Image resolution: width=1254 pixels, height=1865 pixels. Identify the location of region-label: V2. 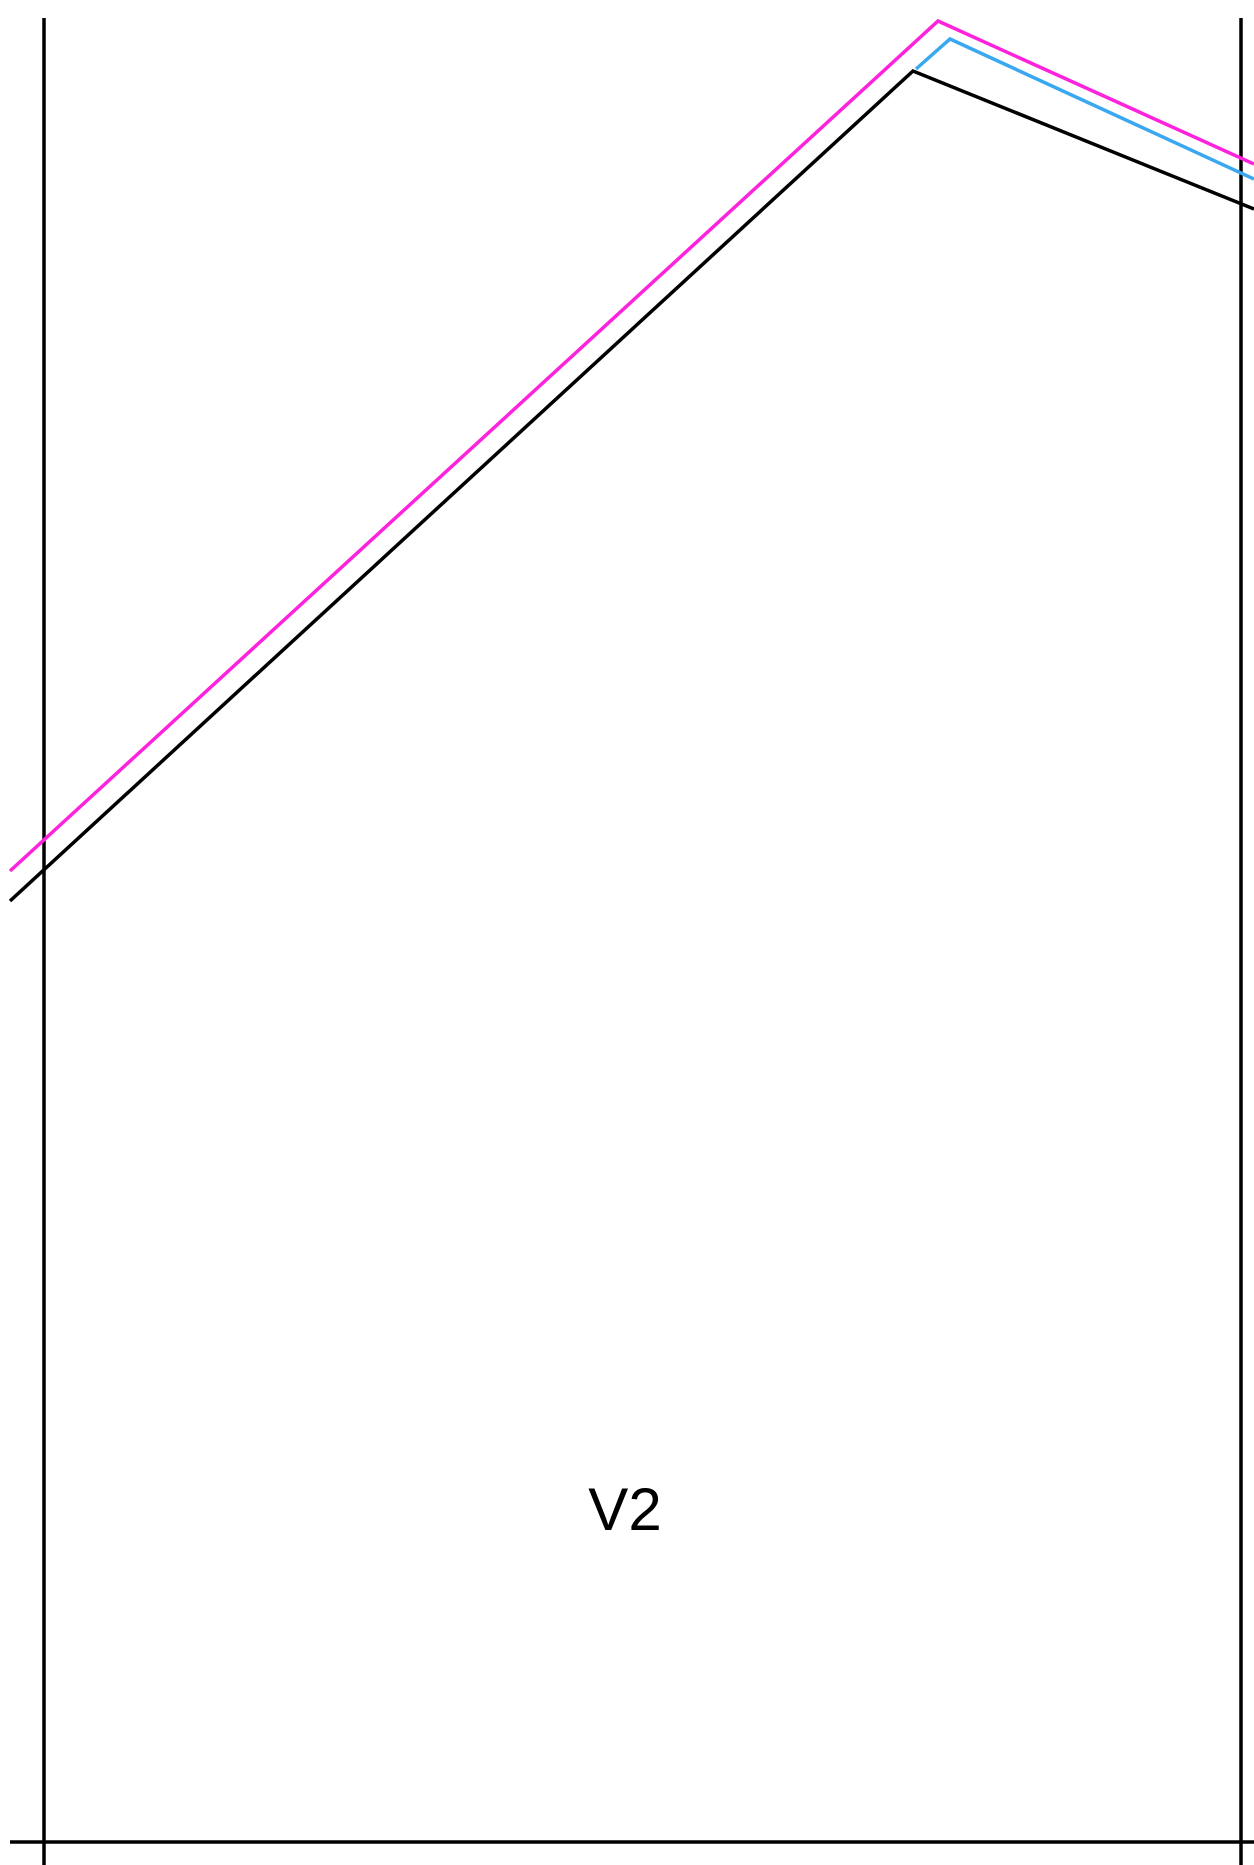
(624, 1509).